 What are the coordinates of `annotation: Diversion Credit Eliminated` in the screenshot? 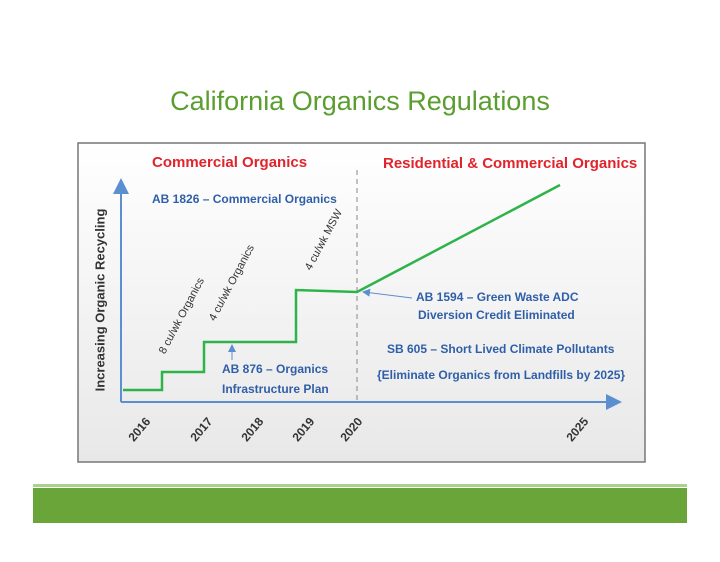 It's located at (496, 315).